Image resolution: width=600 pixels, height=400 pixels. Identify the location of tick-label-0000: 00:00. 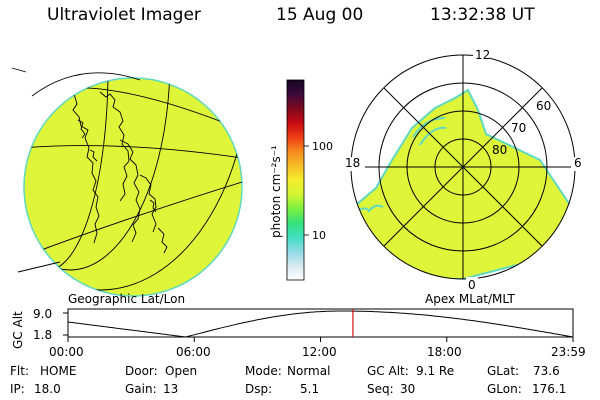
(66, 352).